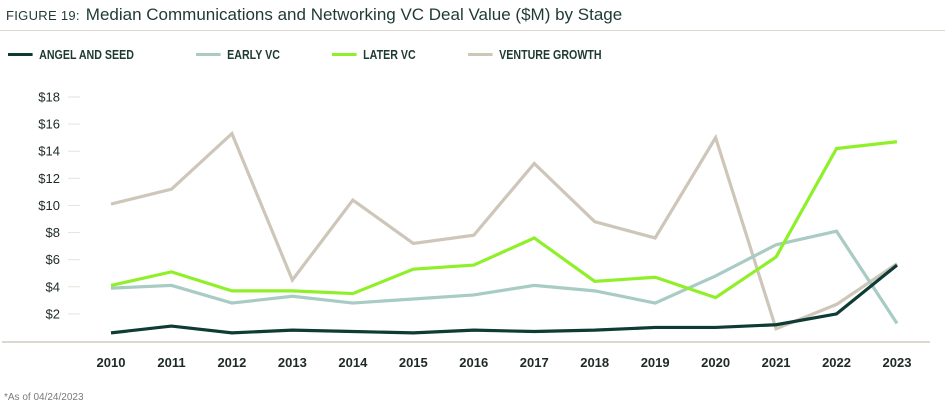 This screenshot has height=415, width=945. Describe the element at coordinates (473, 362) in the screenshot. I see `x-tick-label: 2016` at that location.